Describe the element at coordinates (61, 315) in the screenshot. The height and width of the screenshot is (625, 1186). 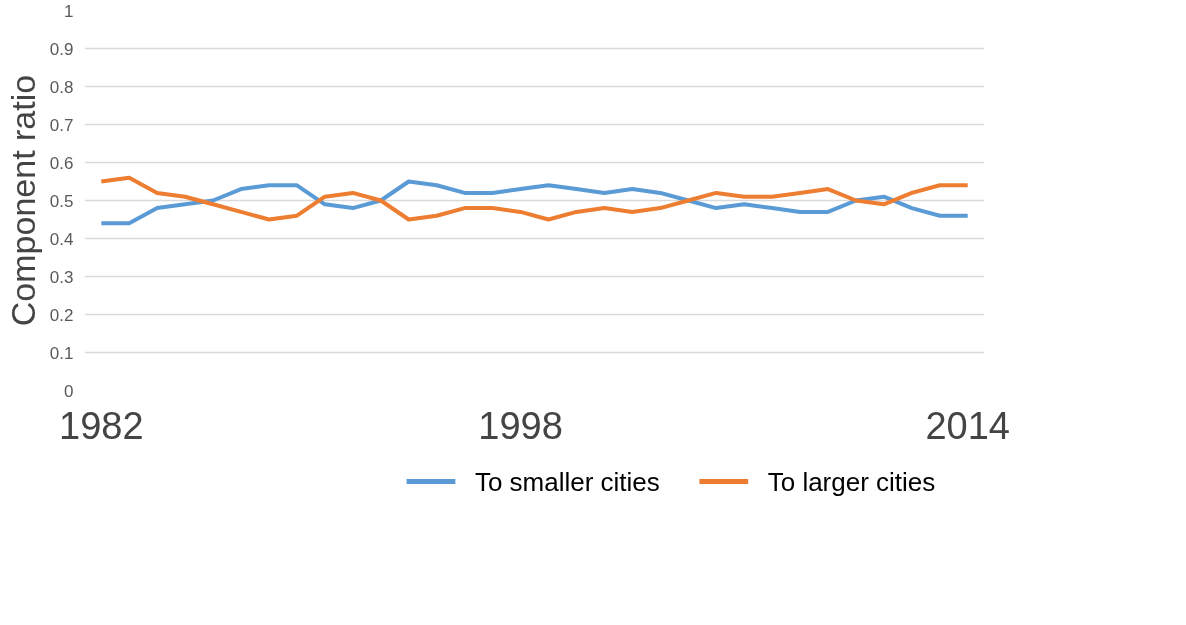
I see `y-tick-label: 0.2` at that location.